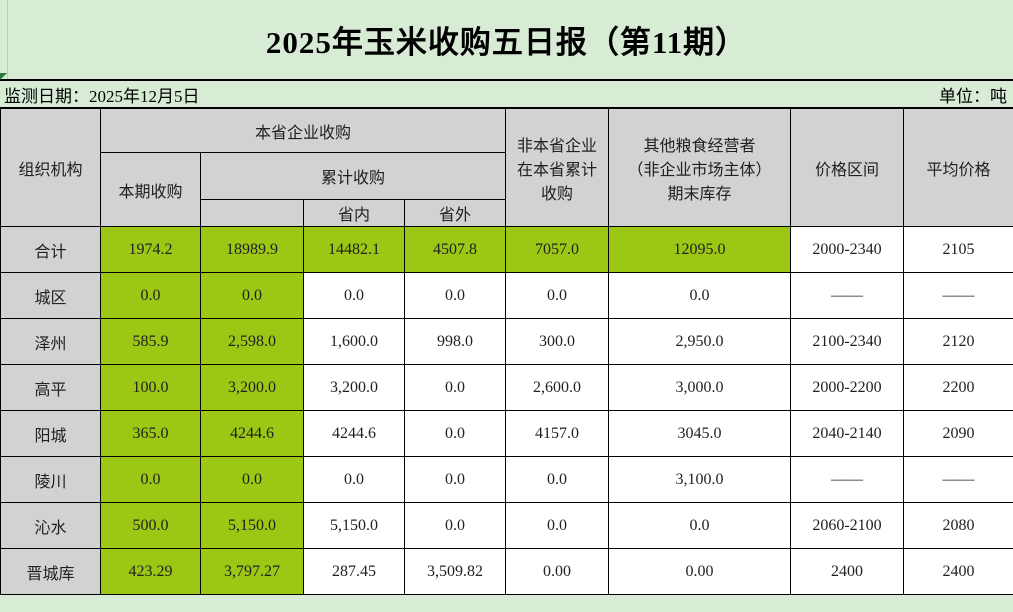 The image size is (1013, 612). What do you see at coordinates (353, 176) in the screenshot?
I see `header-cumulative: 累计收购` at bounding box center [353, 176].